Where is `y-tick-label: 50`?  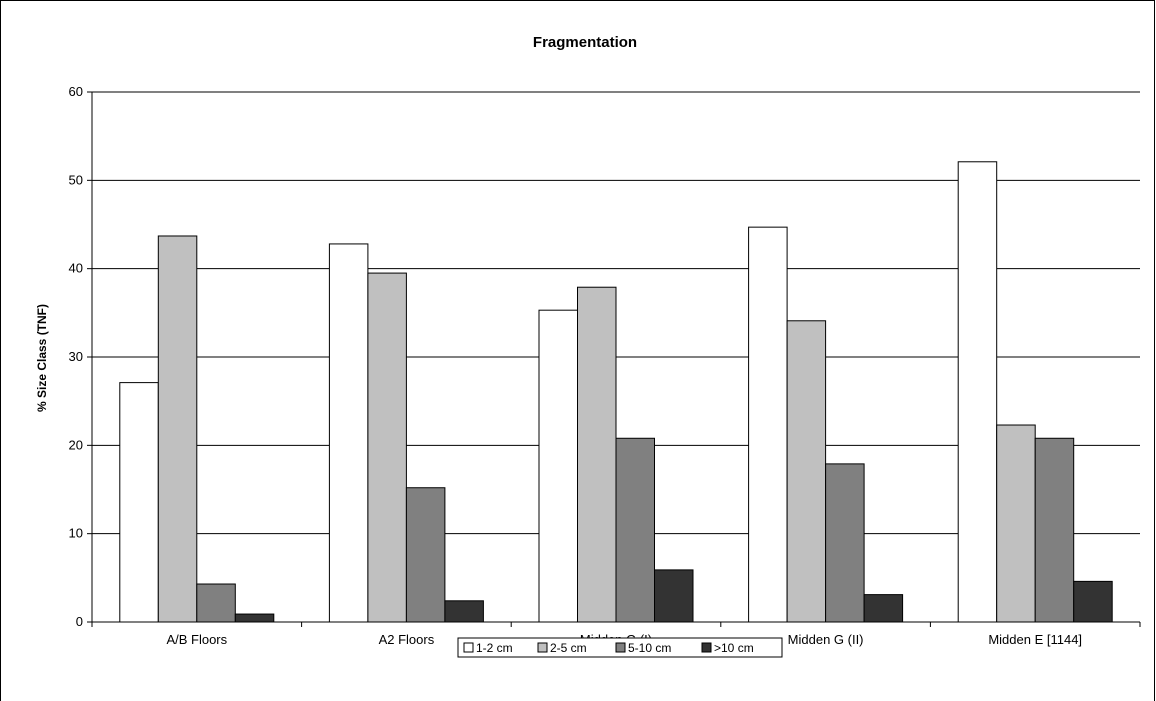
y-tick-label: 50 is located at coordinates (76, 179).